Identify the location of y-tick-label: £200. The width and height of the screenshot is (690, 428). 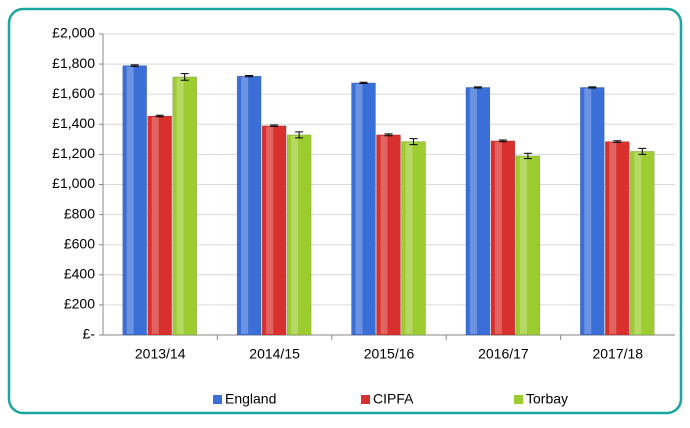
(79, 304).